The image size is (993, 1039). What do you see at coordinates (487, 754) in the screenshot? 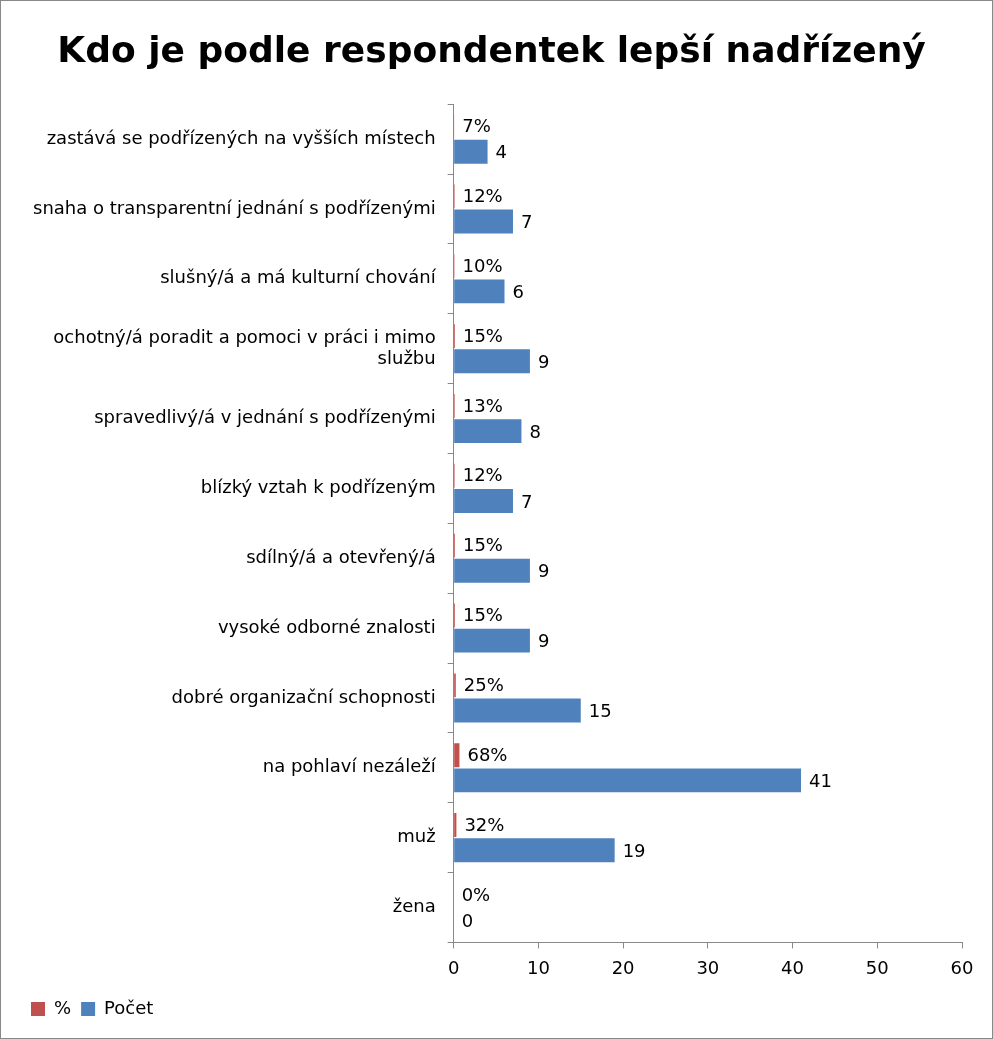
I see `data-label: 68%` at bounding box center [487, 754].